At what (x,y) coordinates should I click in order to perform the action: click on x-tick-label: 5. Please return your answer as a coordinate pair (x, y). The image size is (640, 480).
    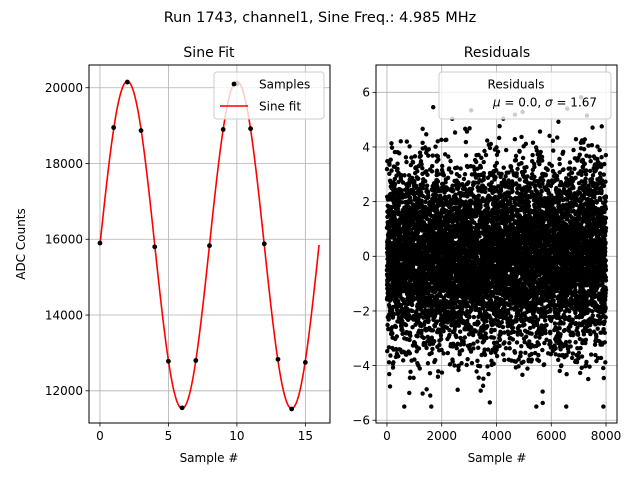
    Looking at the image, I should click on (169, 436).